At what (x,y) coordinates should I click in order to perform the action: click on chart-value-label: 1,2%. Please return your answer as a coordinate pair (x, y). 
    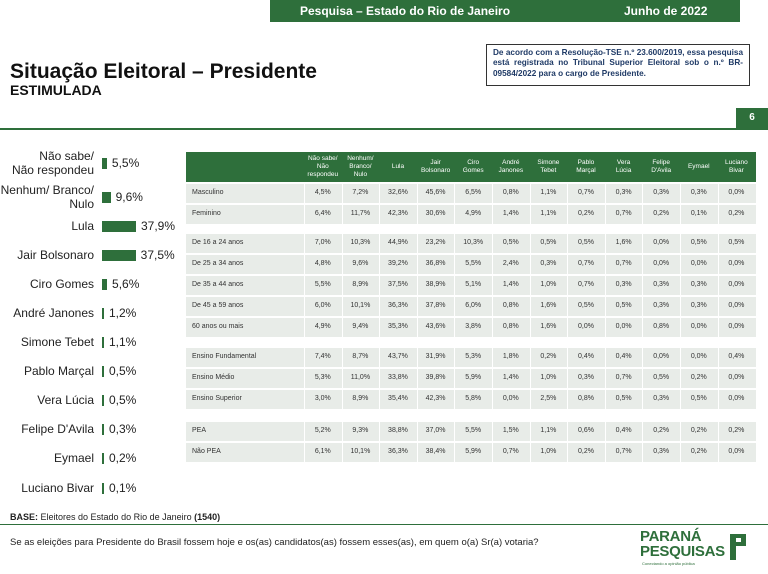
    Looking at the image, I should click on (123, 313).